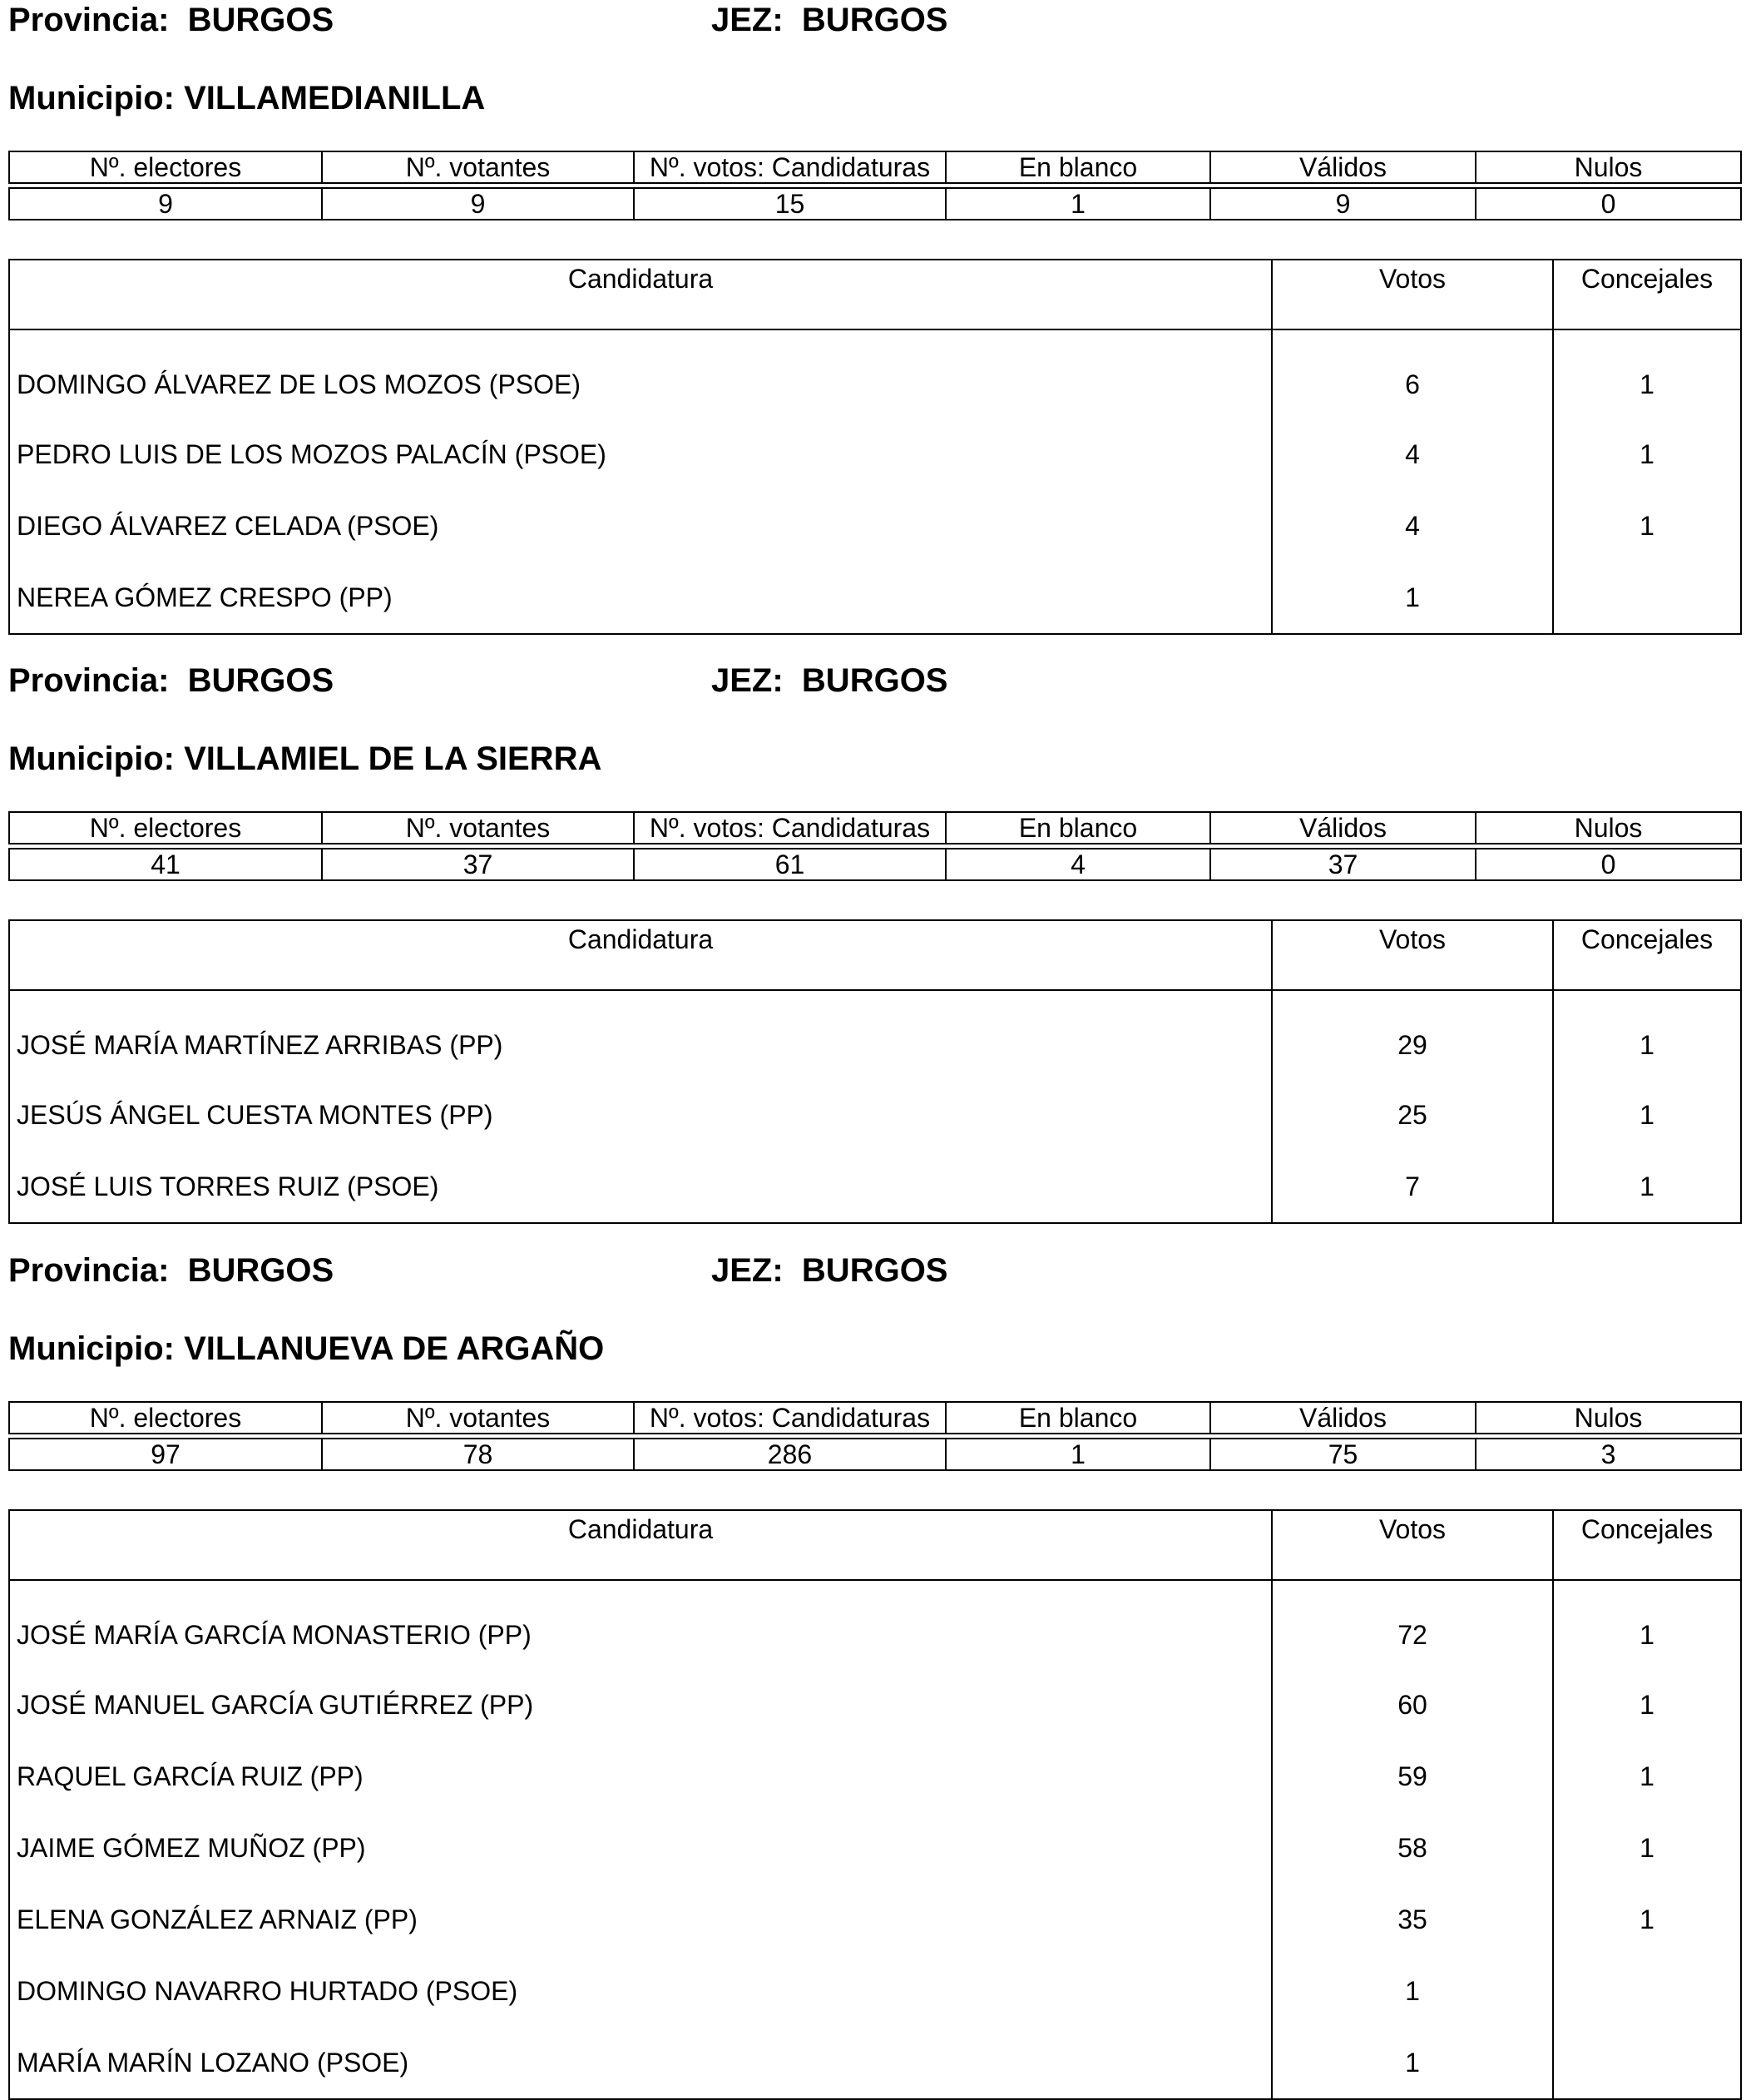 The image size is (1746, 2100). What do you see at coordinates (1413, 1919) in the screenshot?
I see `candidate-votos: 35` at bounding box center [1413, 1919].